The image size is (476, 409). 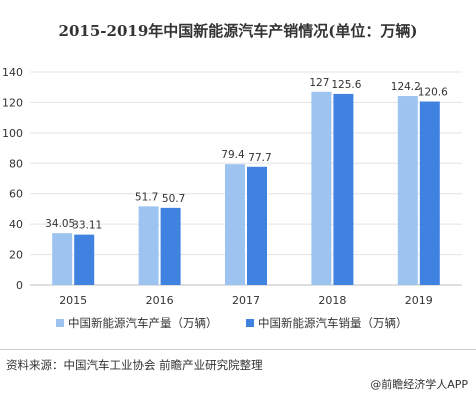 What do you see at coordinates (173, 199) in the screenshot?
I see `value-label: 50.7` at bounding box center [173, 199].